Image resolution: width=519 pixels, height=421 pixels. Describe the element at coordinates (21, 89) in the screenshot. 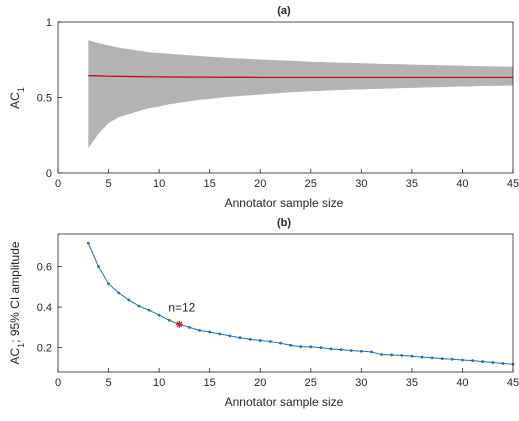

I see `panel-a-y-label-sub: 1` at that location.